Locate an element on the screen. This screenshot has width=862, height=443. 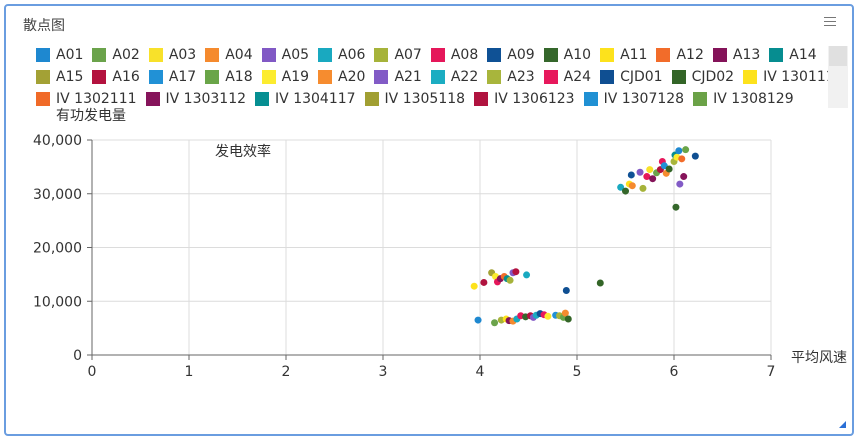
legend-item: IV 1308129 is located at coordinates (743, 98).